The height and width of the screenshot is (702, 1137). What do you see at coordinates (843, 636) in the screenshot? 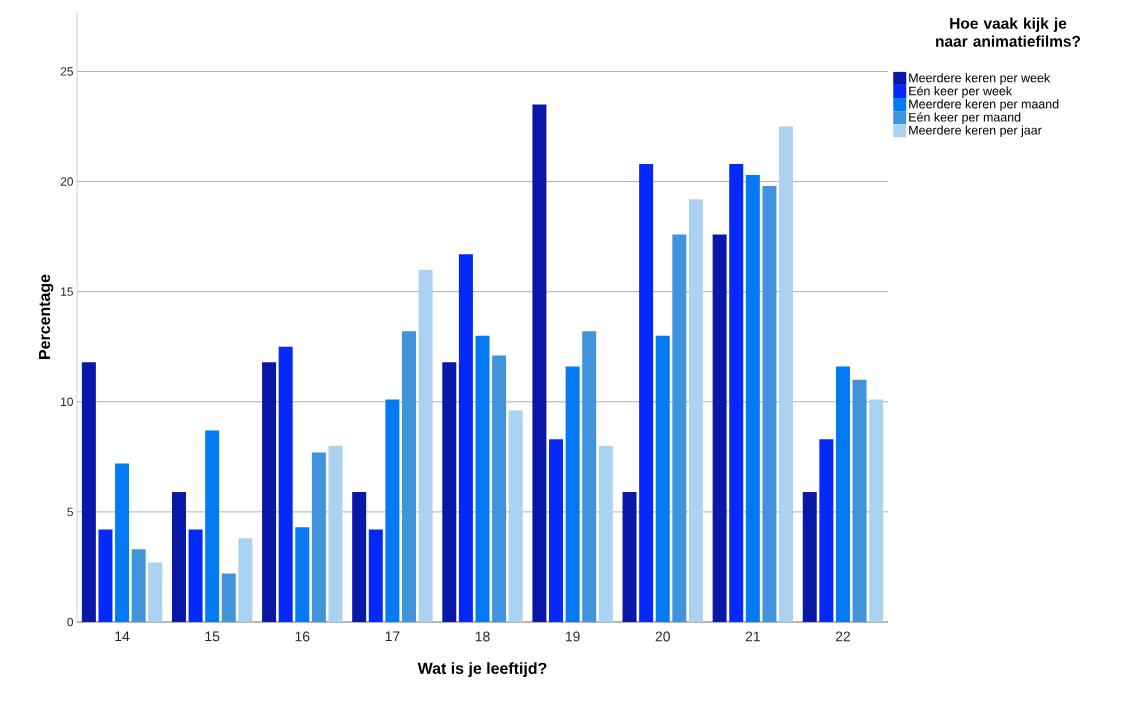
I see `x-tick-label: 22` at bounding box center [843, 636].